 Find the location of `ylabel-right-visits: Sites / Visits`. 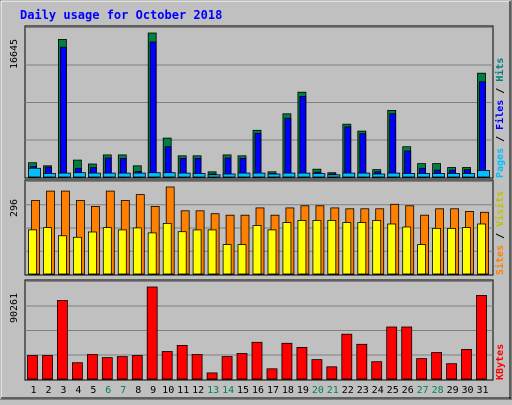

ylabel-right-visits: Sites / Visits is located at coordinates (500, 233).